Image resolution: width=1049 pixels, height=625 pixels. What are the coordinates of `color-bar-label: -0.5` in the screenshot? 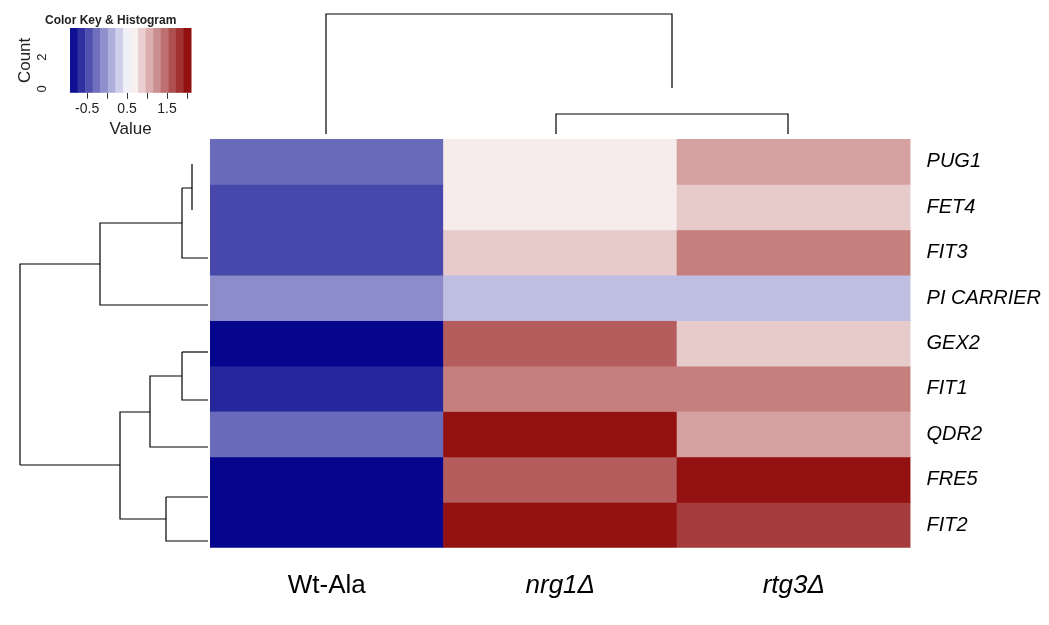 It's located at (87, 108).